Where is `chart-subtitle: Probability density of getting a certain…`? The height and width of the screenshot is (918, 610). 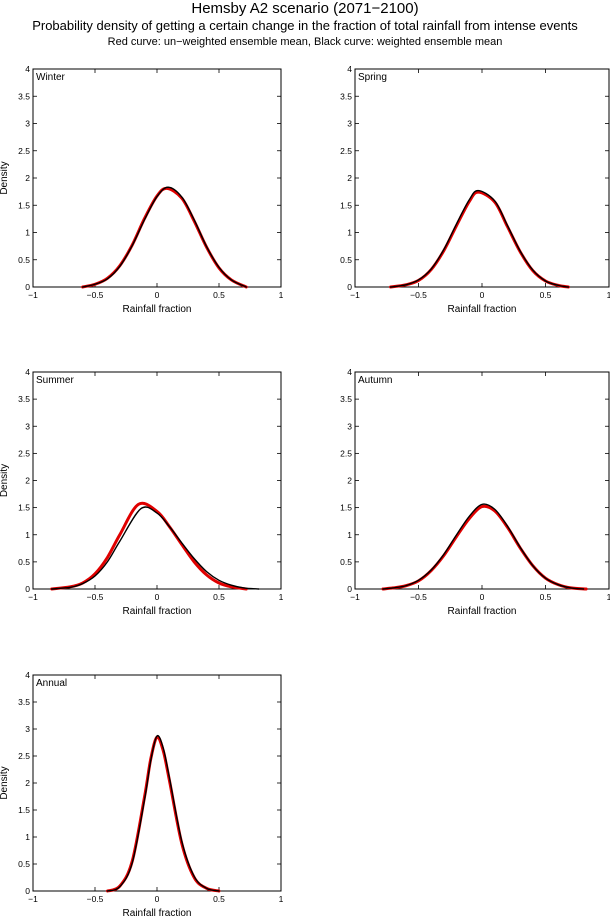 chart-subtitle: Probability density of getting a certain… is located at coordinates (305, 25).